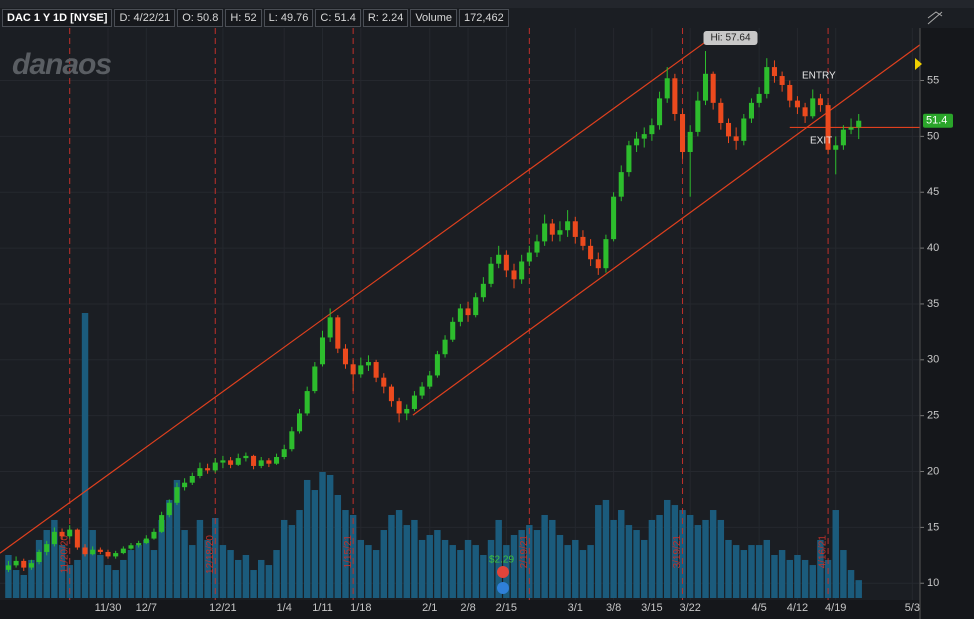  Describe the element at coordinates (223, 608) in the screenshot. I see `x-tick-label: 12/21` at that location.